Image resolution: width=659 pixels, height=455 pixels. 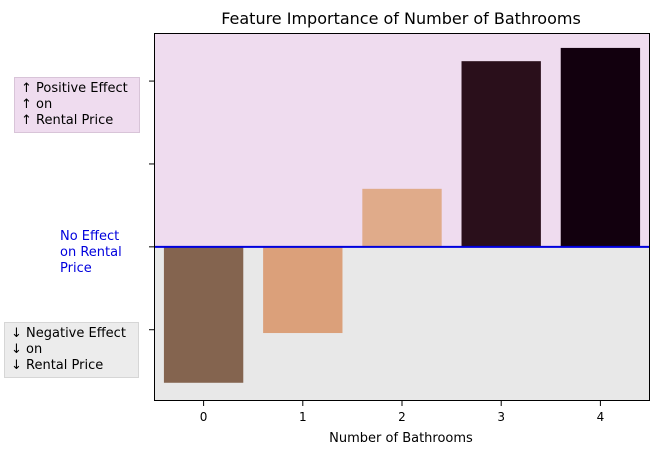 I want to click on positive-effect-annotation: ↑ Positive Effect ↑ on ↑ Rental Price, so click(x=77, y=105).